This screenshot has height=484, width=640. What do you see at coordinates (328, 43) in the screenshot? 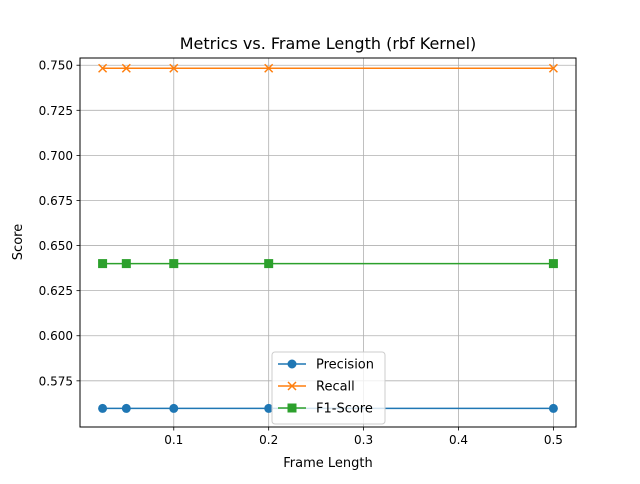
I see `chart-title: Metrics vs. Frame Length (rbf Kernel)` at bounding box center [328, 43].